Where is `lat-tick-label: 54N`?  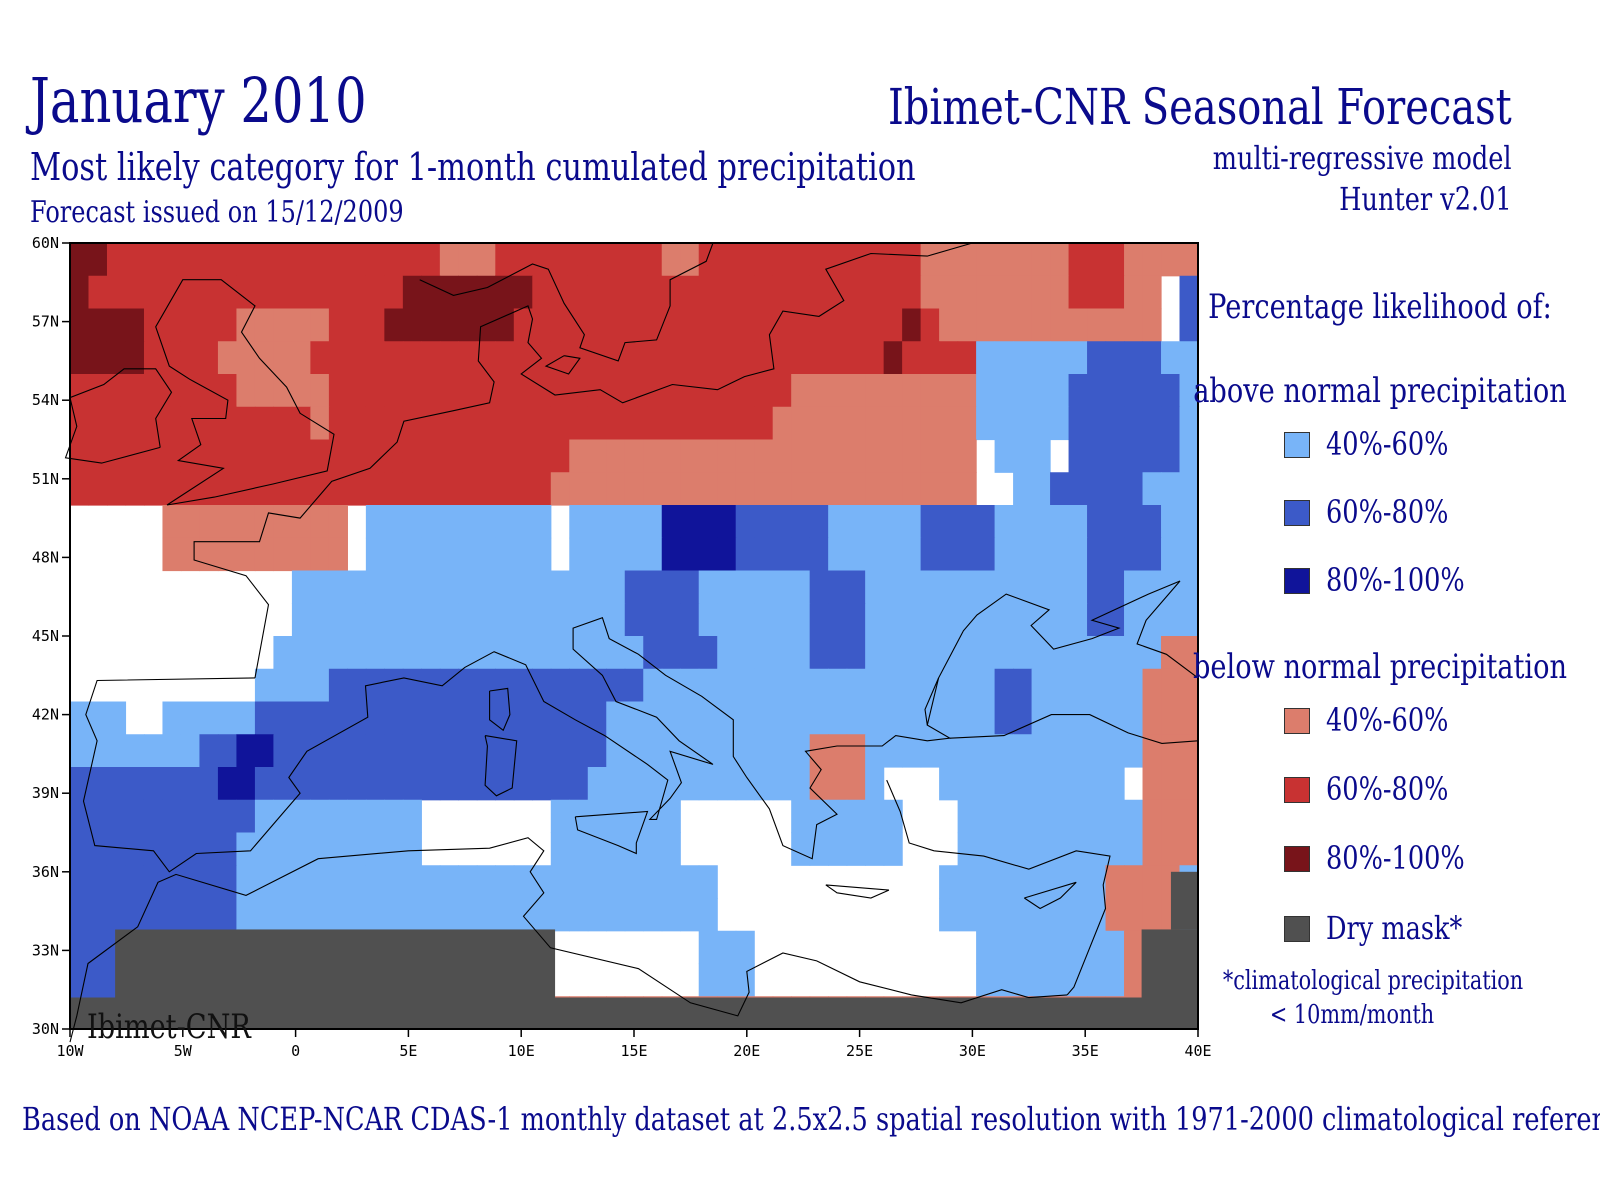
lat-tick-label: 54N is located at coordinates (45, 400).